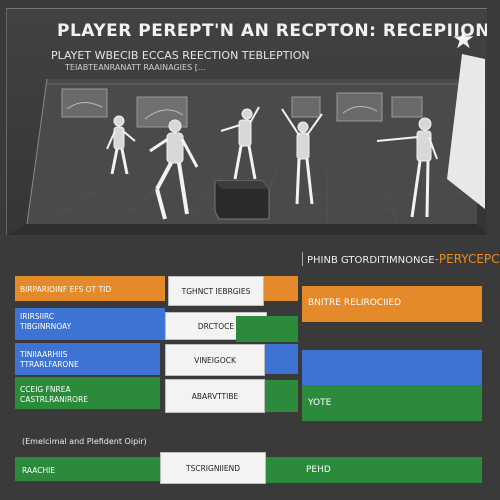 This screenshot has width=500, height=500. What do you see at coordinates (392, 368) in the screenshot?
I see `row3-right-bar` at bounding box center [392, 368].